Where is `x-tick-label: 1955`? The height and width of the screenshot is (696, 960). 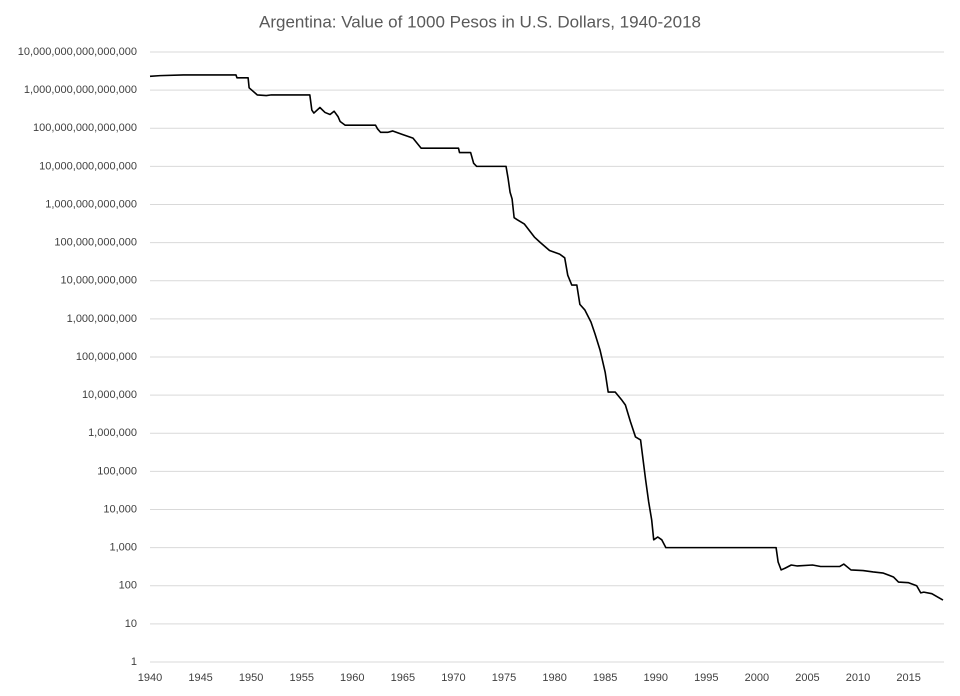
x-tick-label: 1955 is located at coordinates (301, 678).